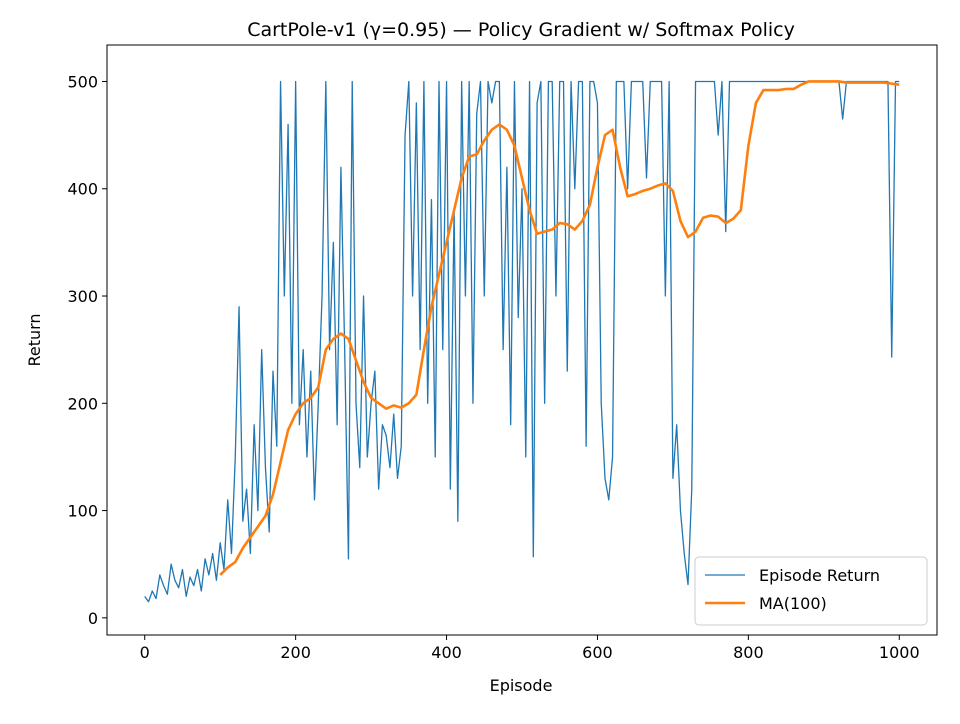 The height and width of the screenshot is (724, 960). Describe the element at coordinates (899, 652) in the screenshot. I see `x-tick-label: 1000` at that location.